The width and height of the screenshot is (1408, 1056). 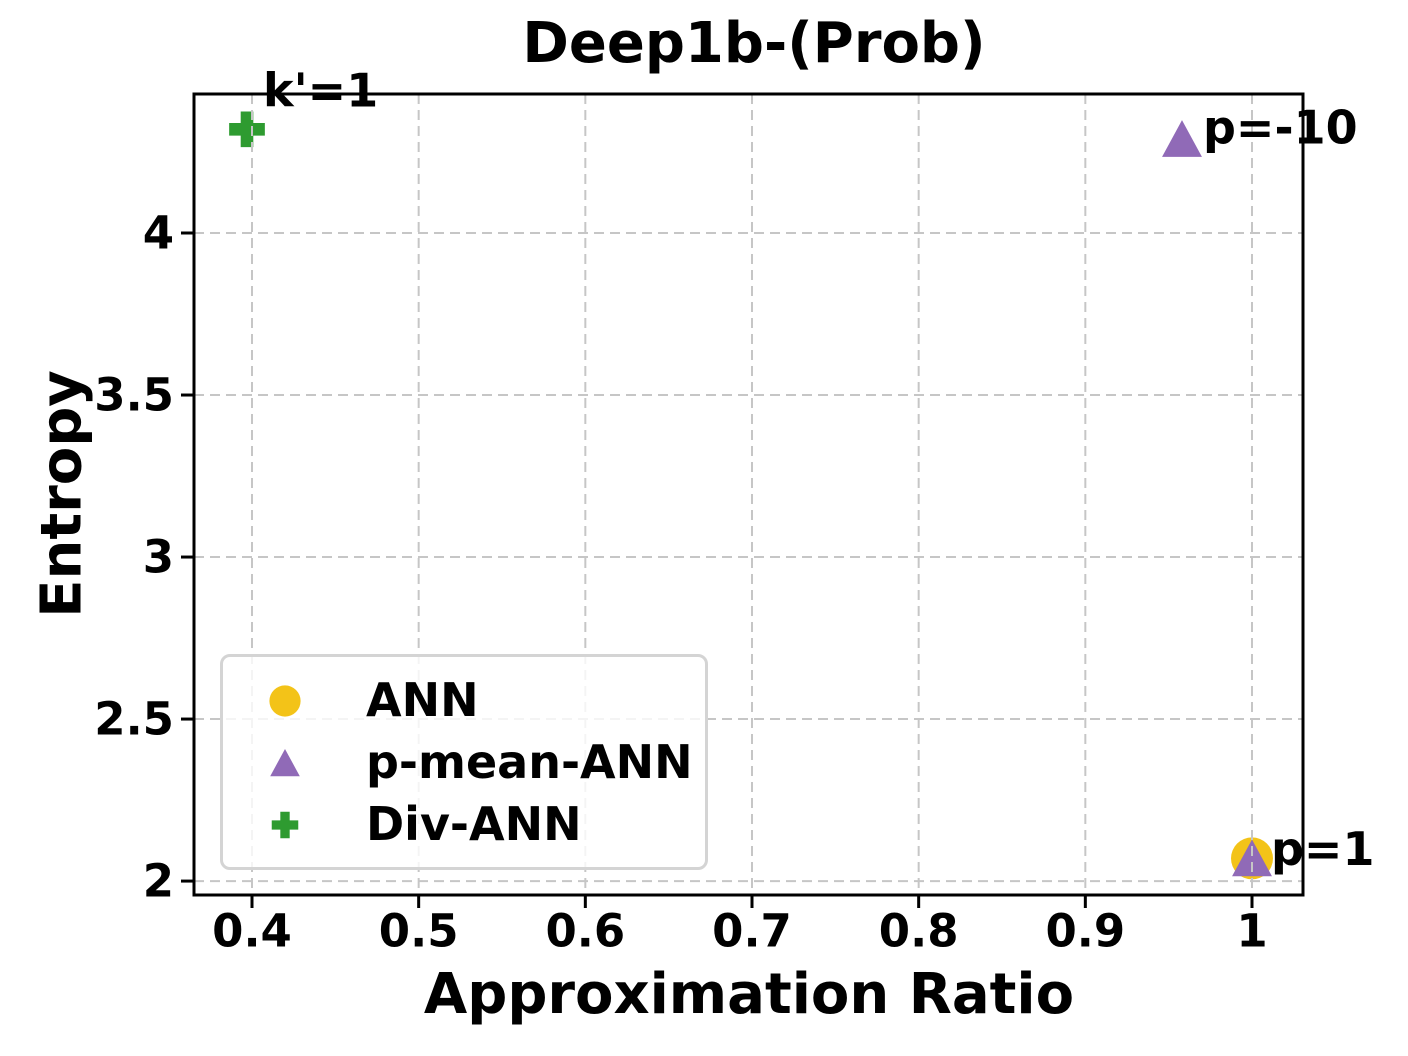 I want to click on legend-item-div-ann: Div-ANN, so click(x=482, y=824).